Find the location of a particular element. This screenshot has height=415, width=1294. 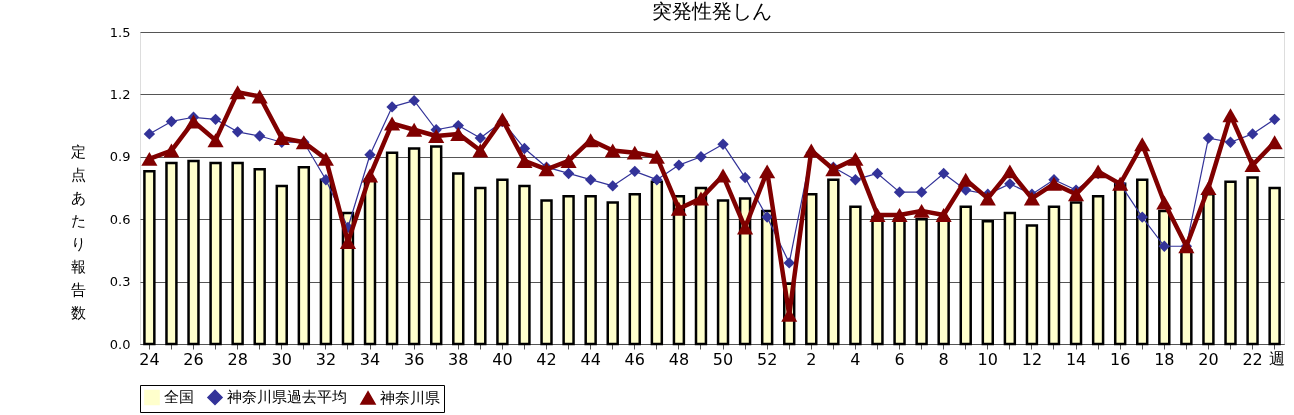

x-tick-label: 30 is located at coordinates (281, 359).